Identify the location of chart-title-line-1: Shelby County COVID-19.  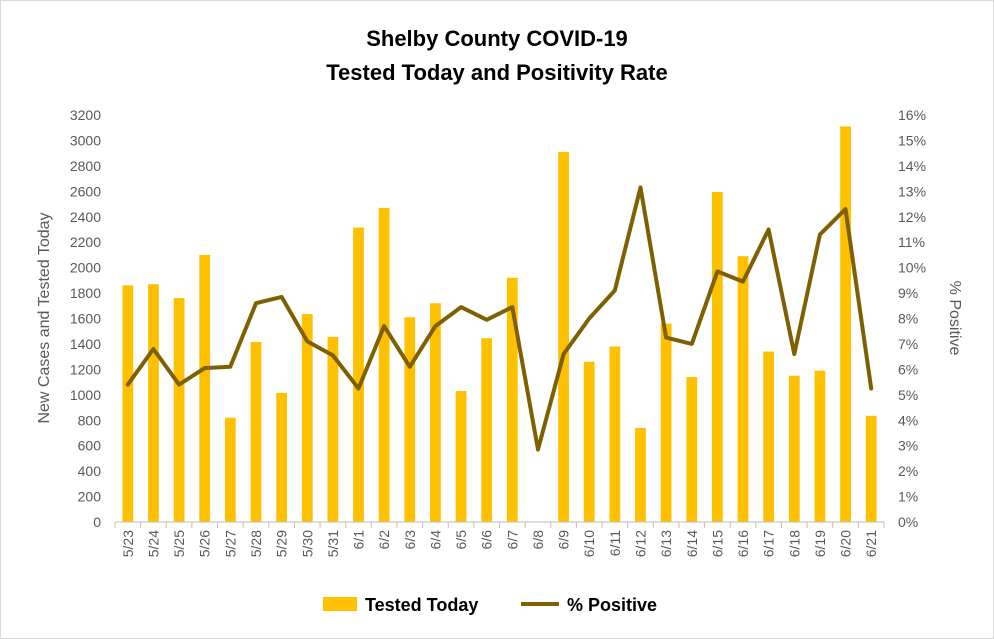
(497, 38).